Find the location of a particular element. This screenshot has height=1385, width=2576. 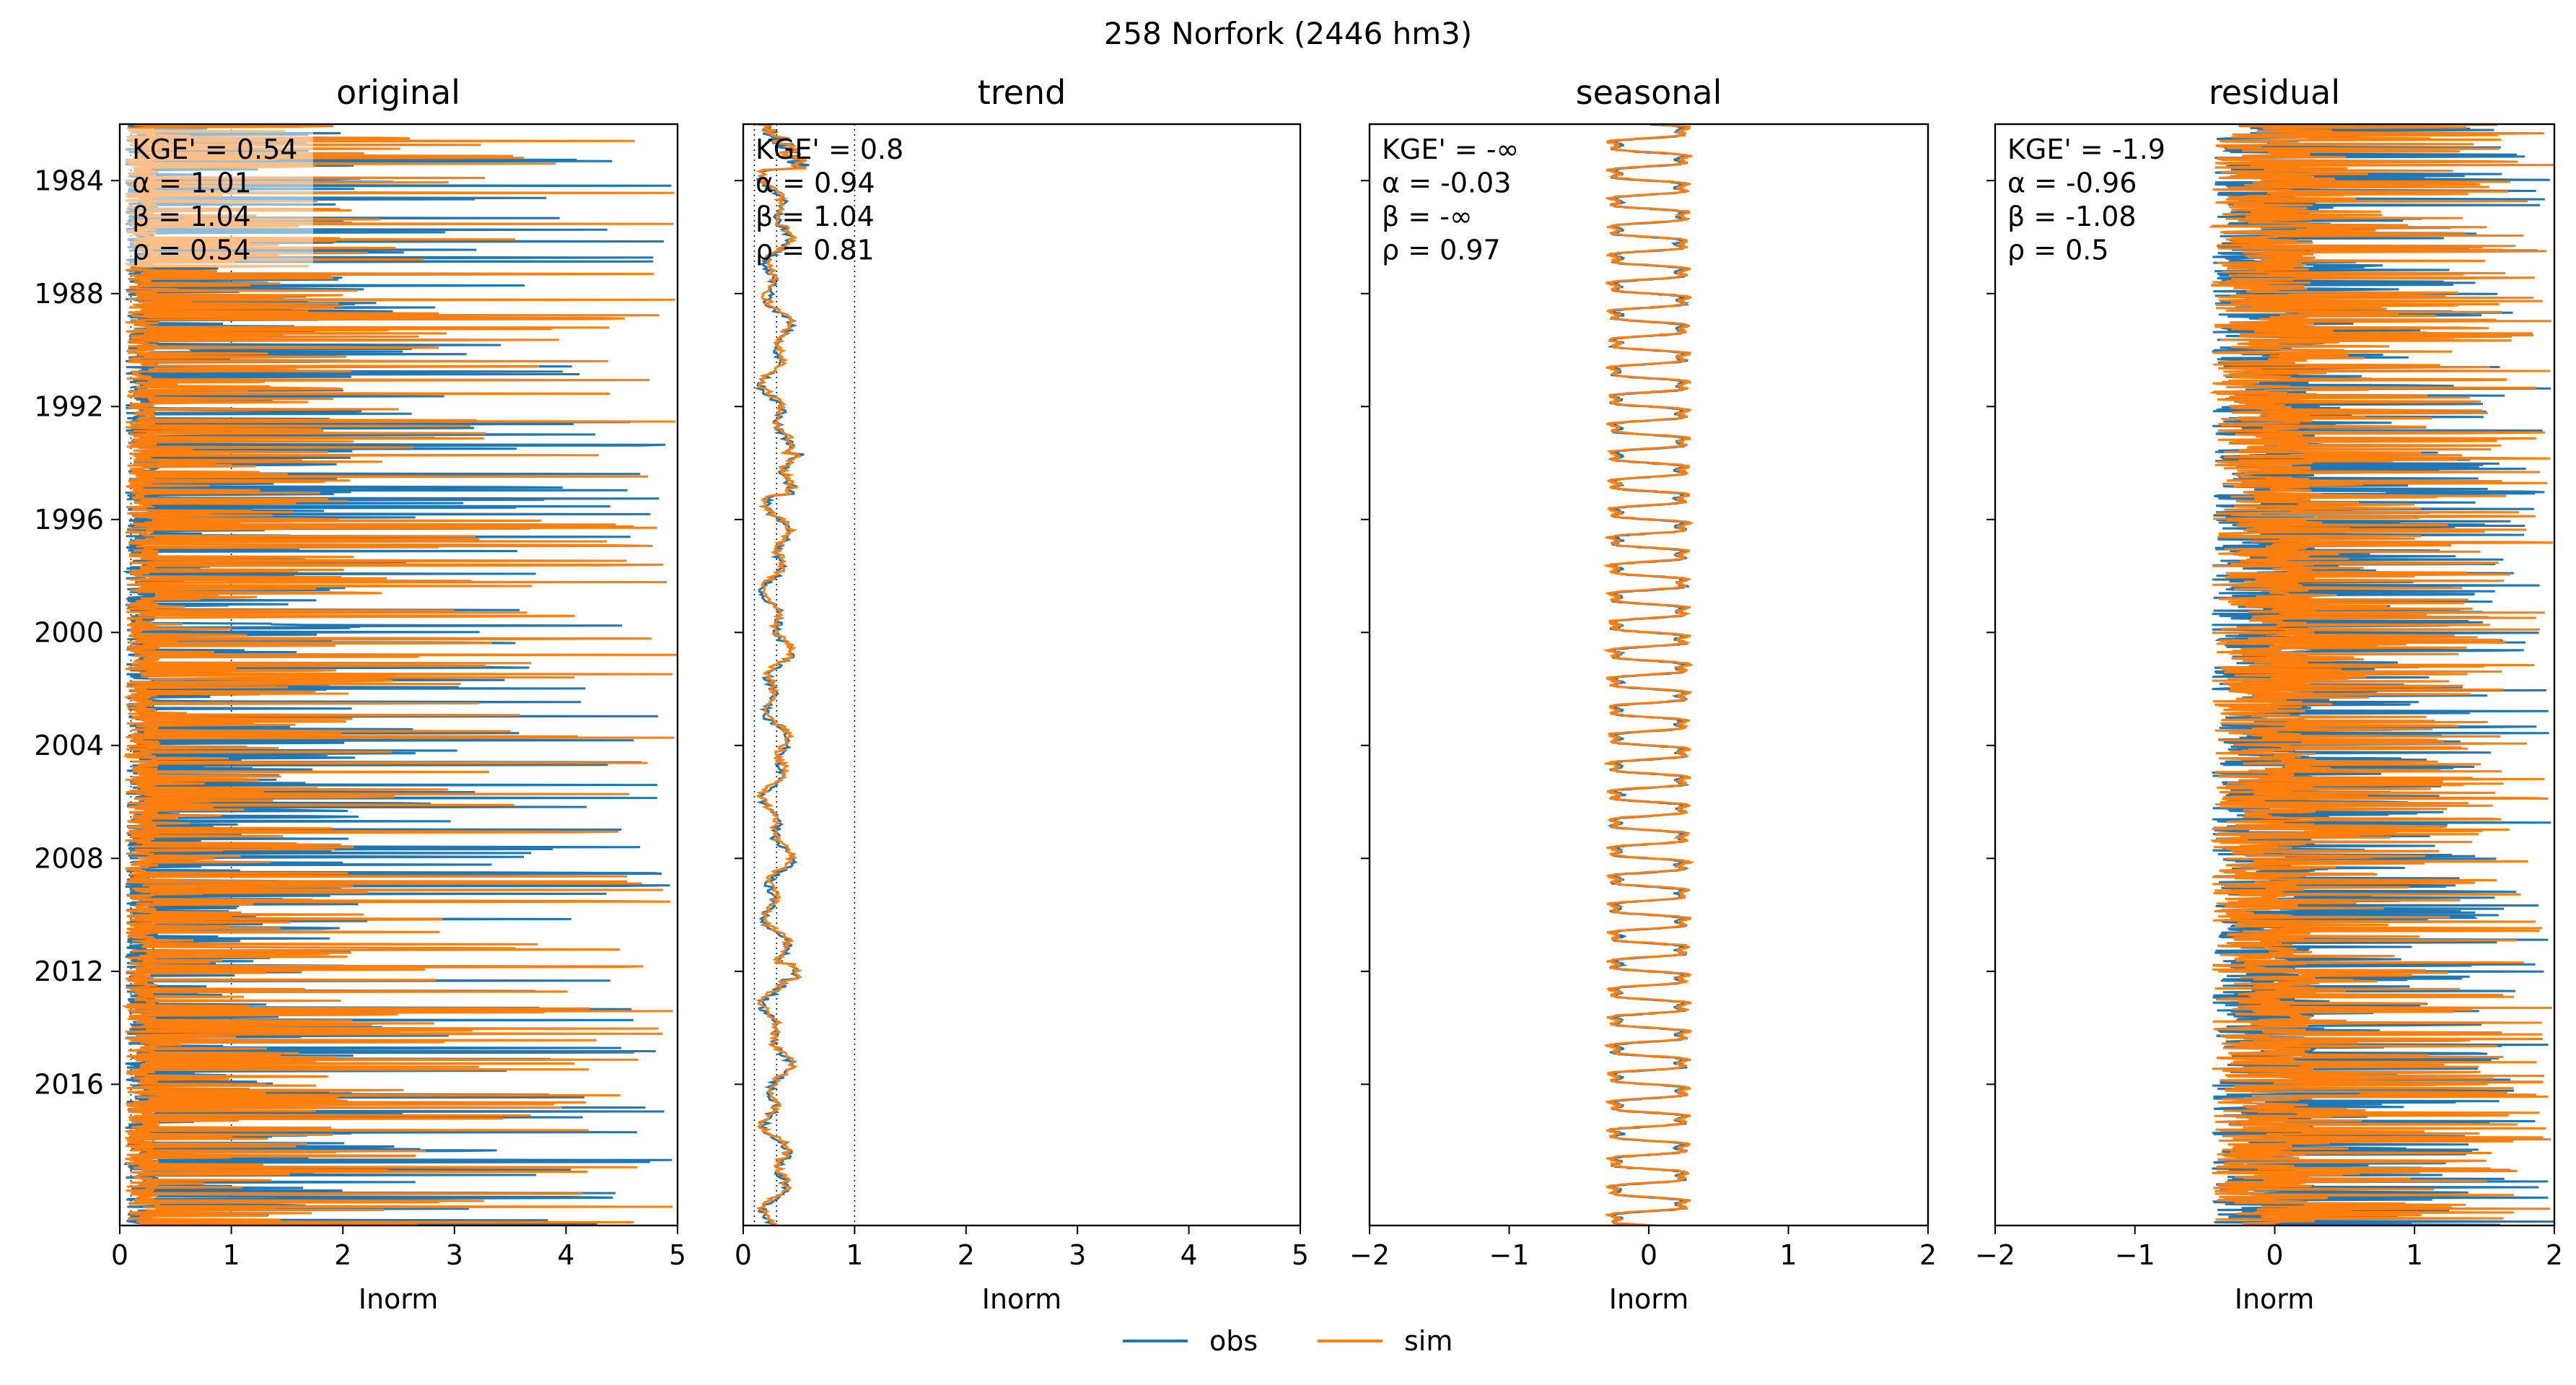

legend-sim-label: sim is located at coordinates (1428, 1341).